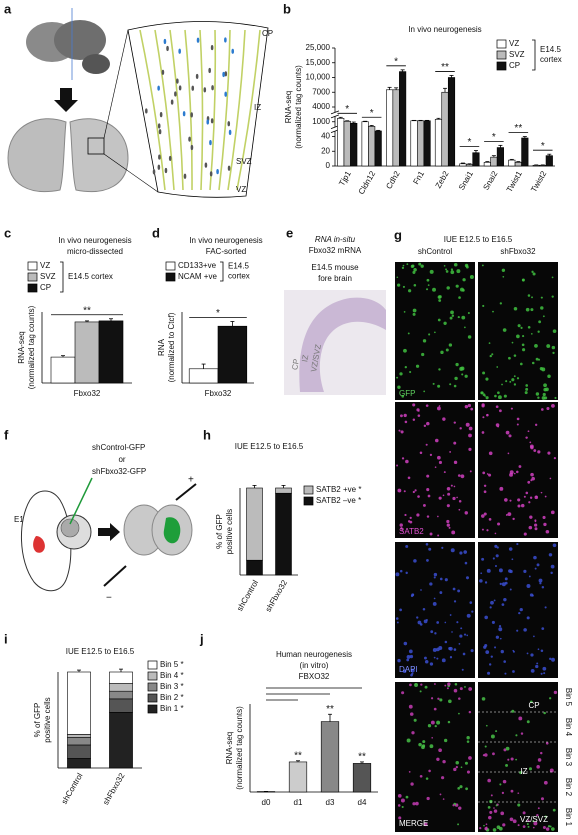 The width and height of the screenshot is (578, 835). What do you see at coordinates (318, 47) in the screenshot?
I see `y-tick-label: 25,000` at bounding box center [318, 47].